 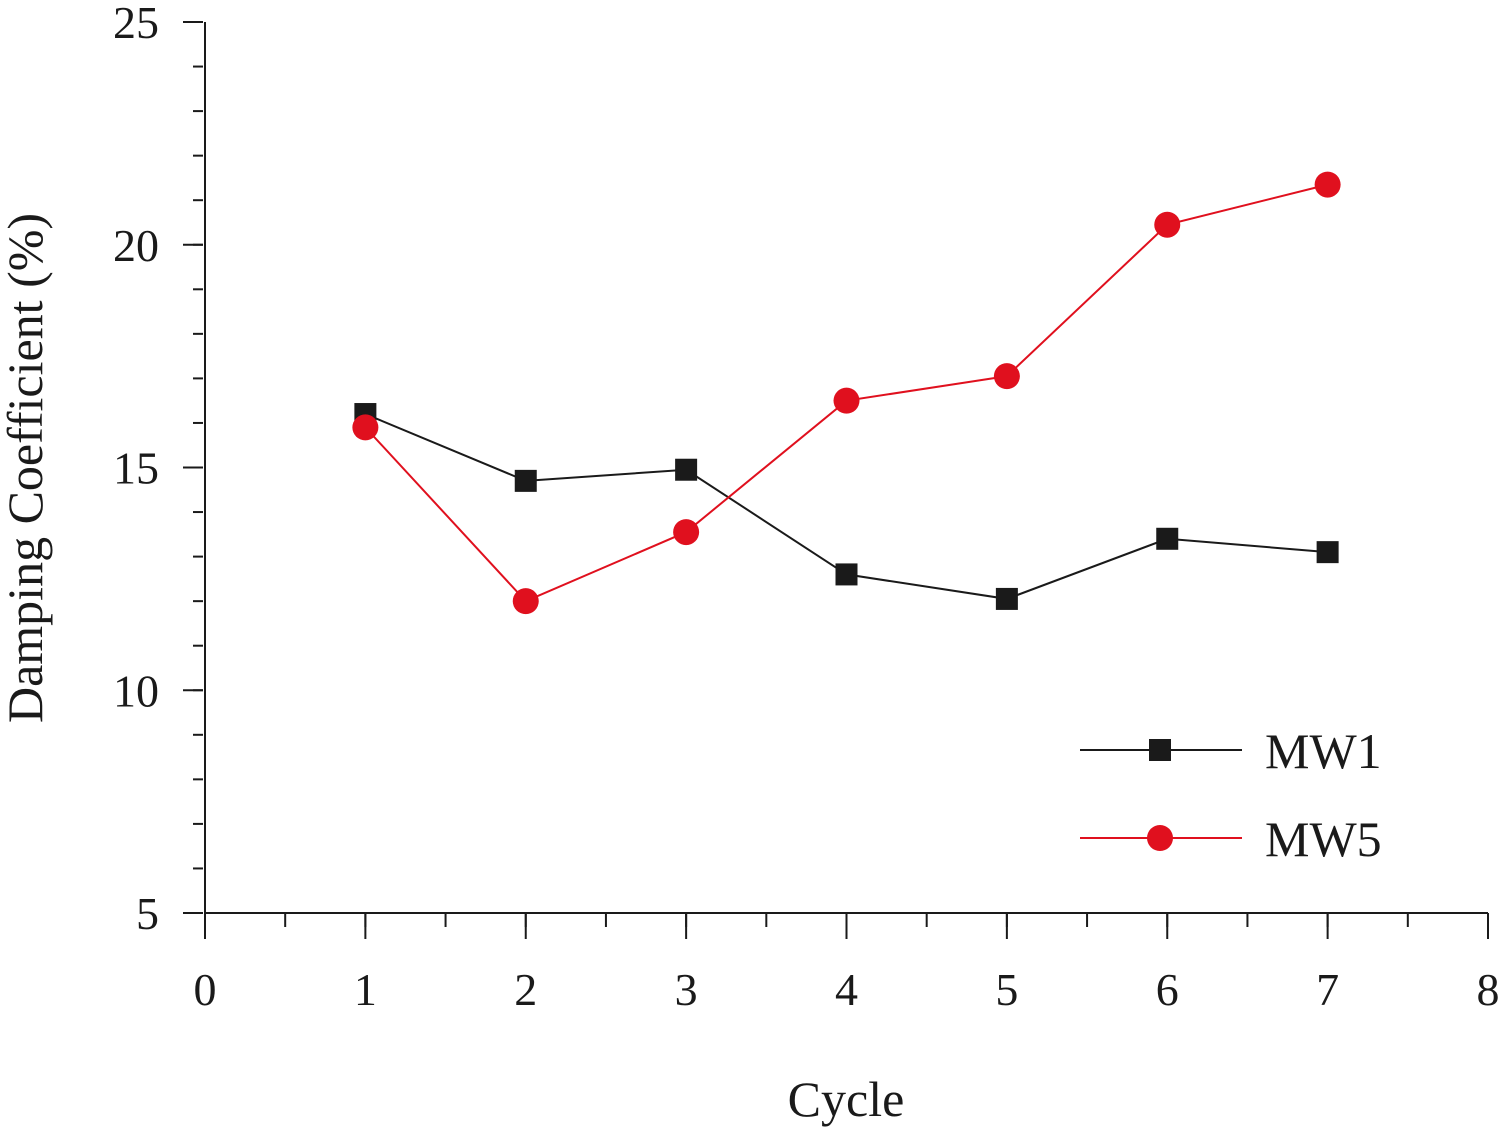 What do you see at coordinates (1323, 839) in the screenshot?
I see `legend-label: MW5` at bounding box center [1323, 839].